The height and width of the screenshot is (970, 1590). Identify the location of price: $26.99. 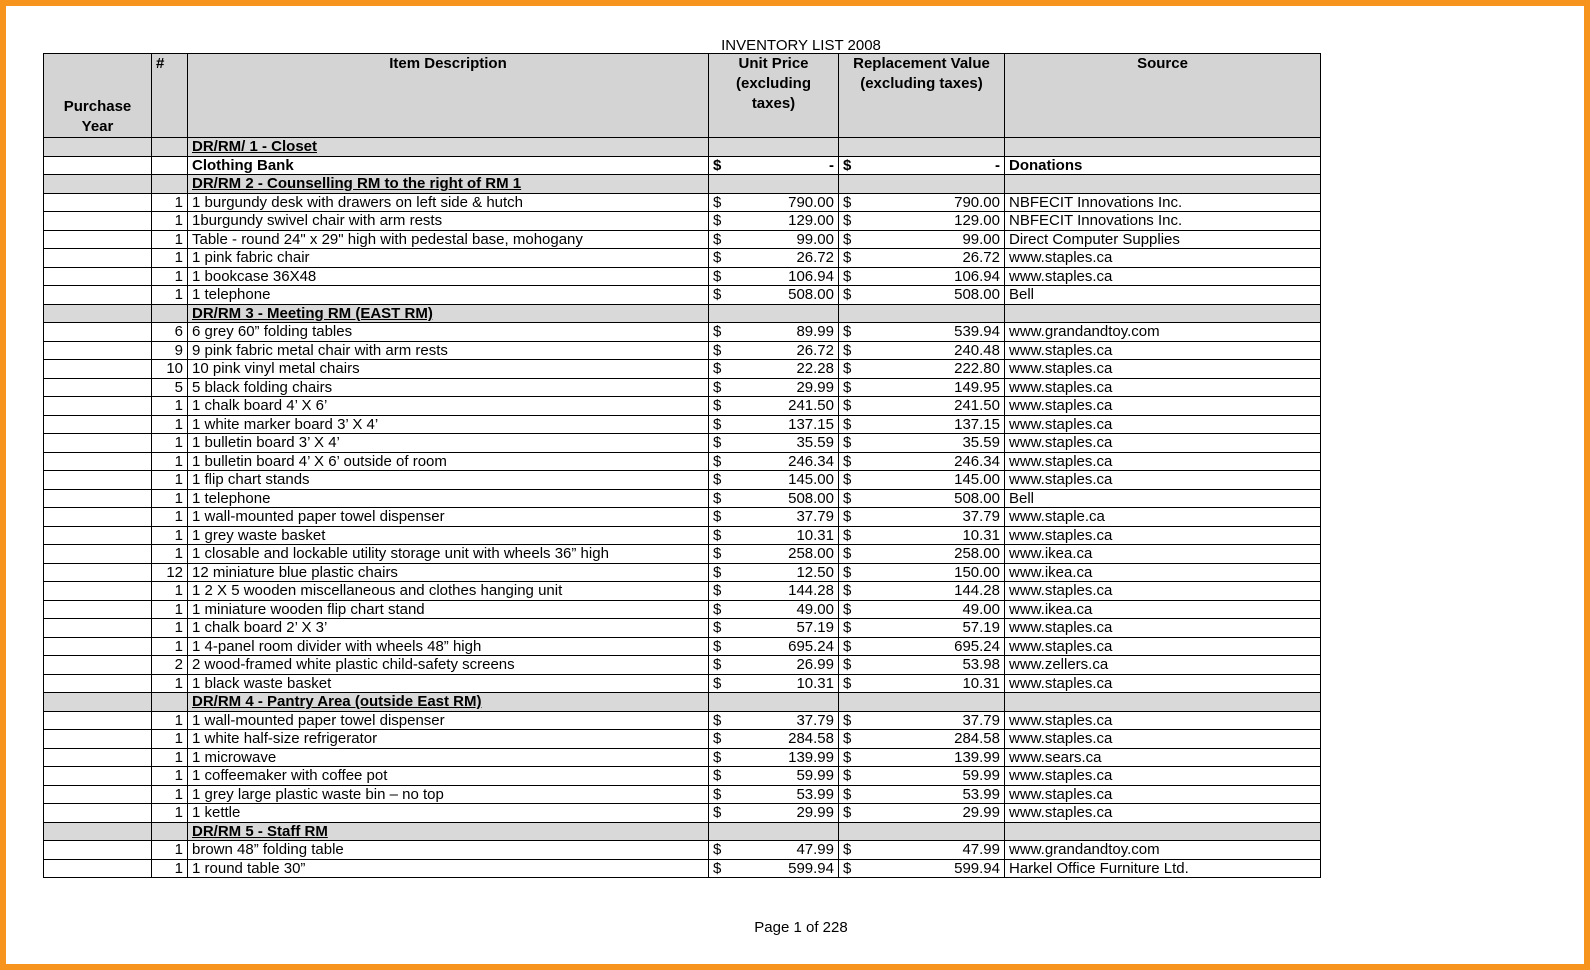
(773, 664).